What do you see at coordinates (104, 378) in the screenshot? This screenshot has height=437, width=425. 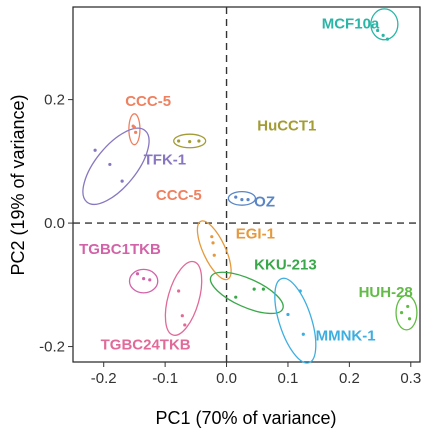 I see `x-tick-label-0: -0.2` at bounding box center [104, 378].